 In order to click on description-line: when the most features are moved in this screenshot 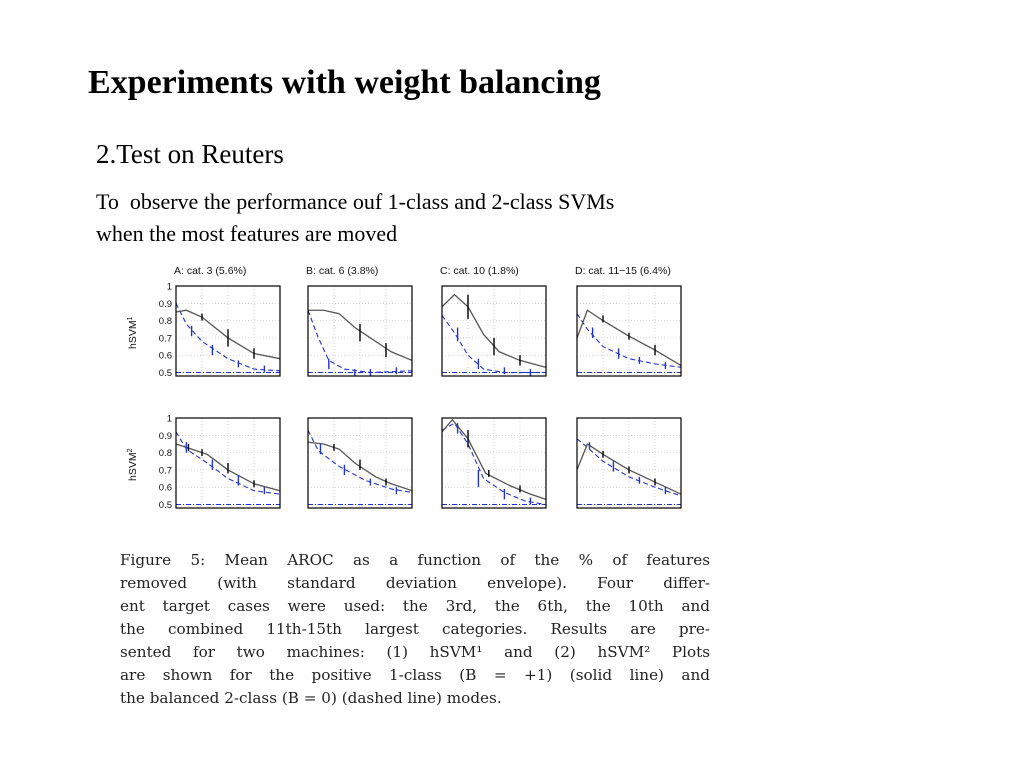, I will do `click(247, 233)`.